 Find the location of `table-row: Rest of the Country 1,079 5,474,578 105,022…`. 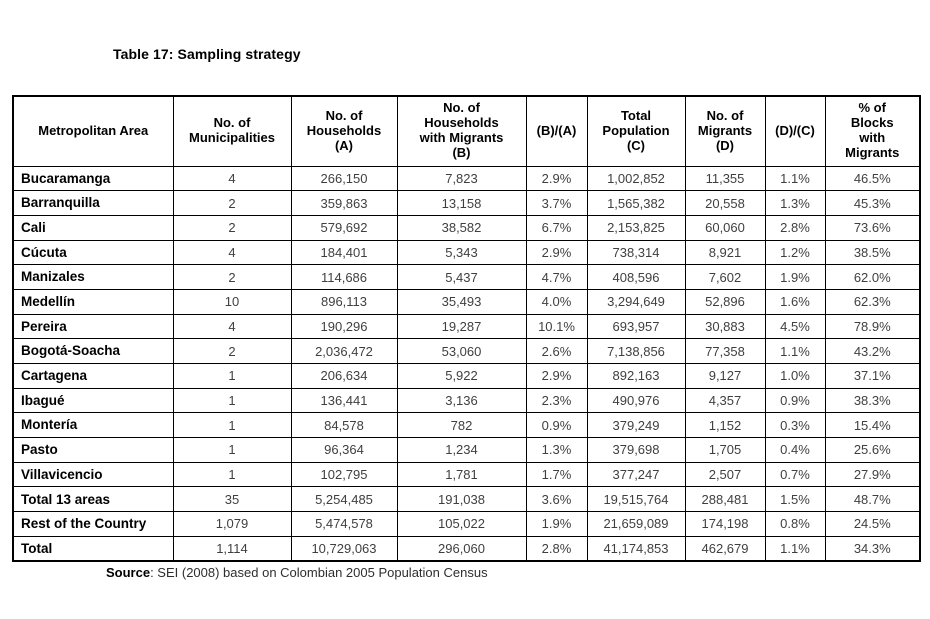

table-row: Rest of the Country 1,079 5,474,578 105,022… is located at coordinates (466, 524).